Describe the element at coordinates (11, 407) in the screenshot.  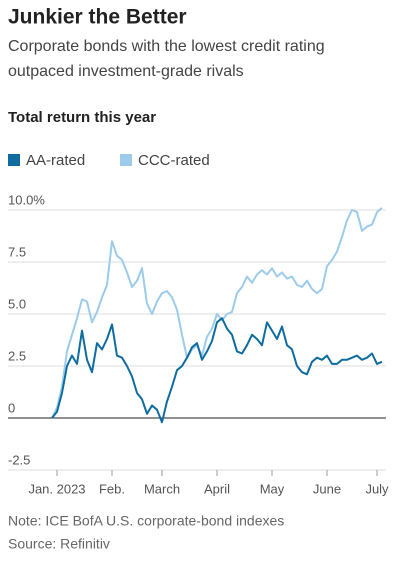
I see `y-tick-label: 0` at that location.